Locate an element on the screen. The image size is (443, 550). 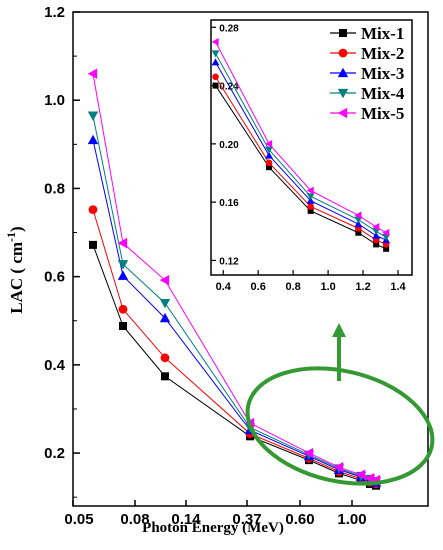
inset-x-tick-label: 1.0 is located at coordinates (327, 287).